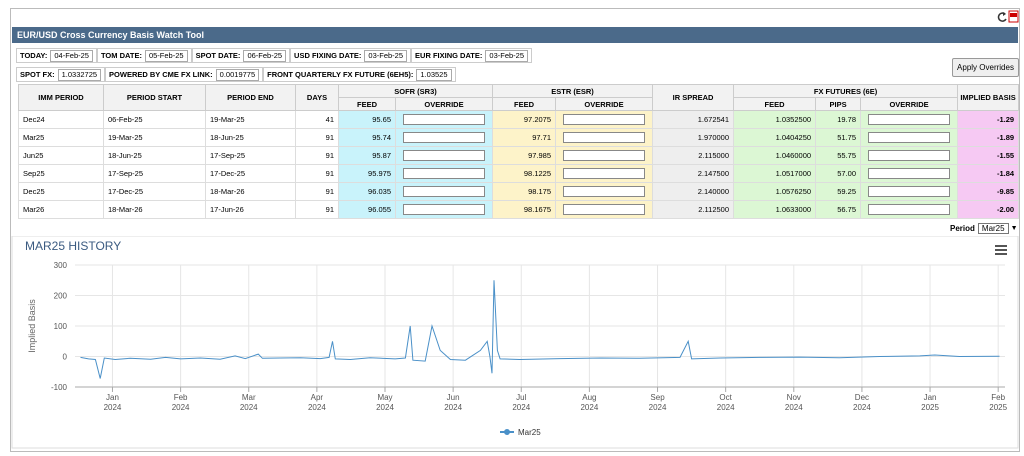 The height and width of the screenshot is (456, 1024). I want to click on table-cell: 1.0460000, so click(775, 155).